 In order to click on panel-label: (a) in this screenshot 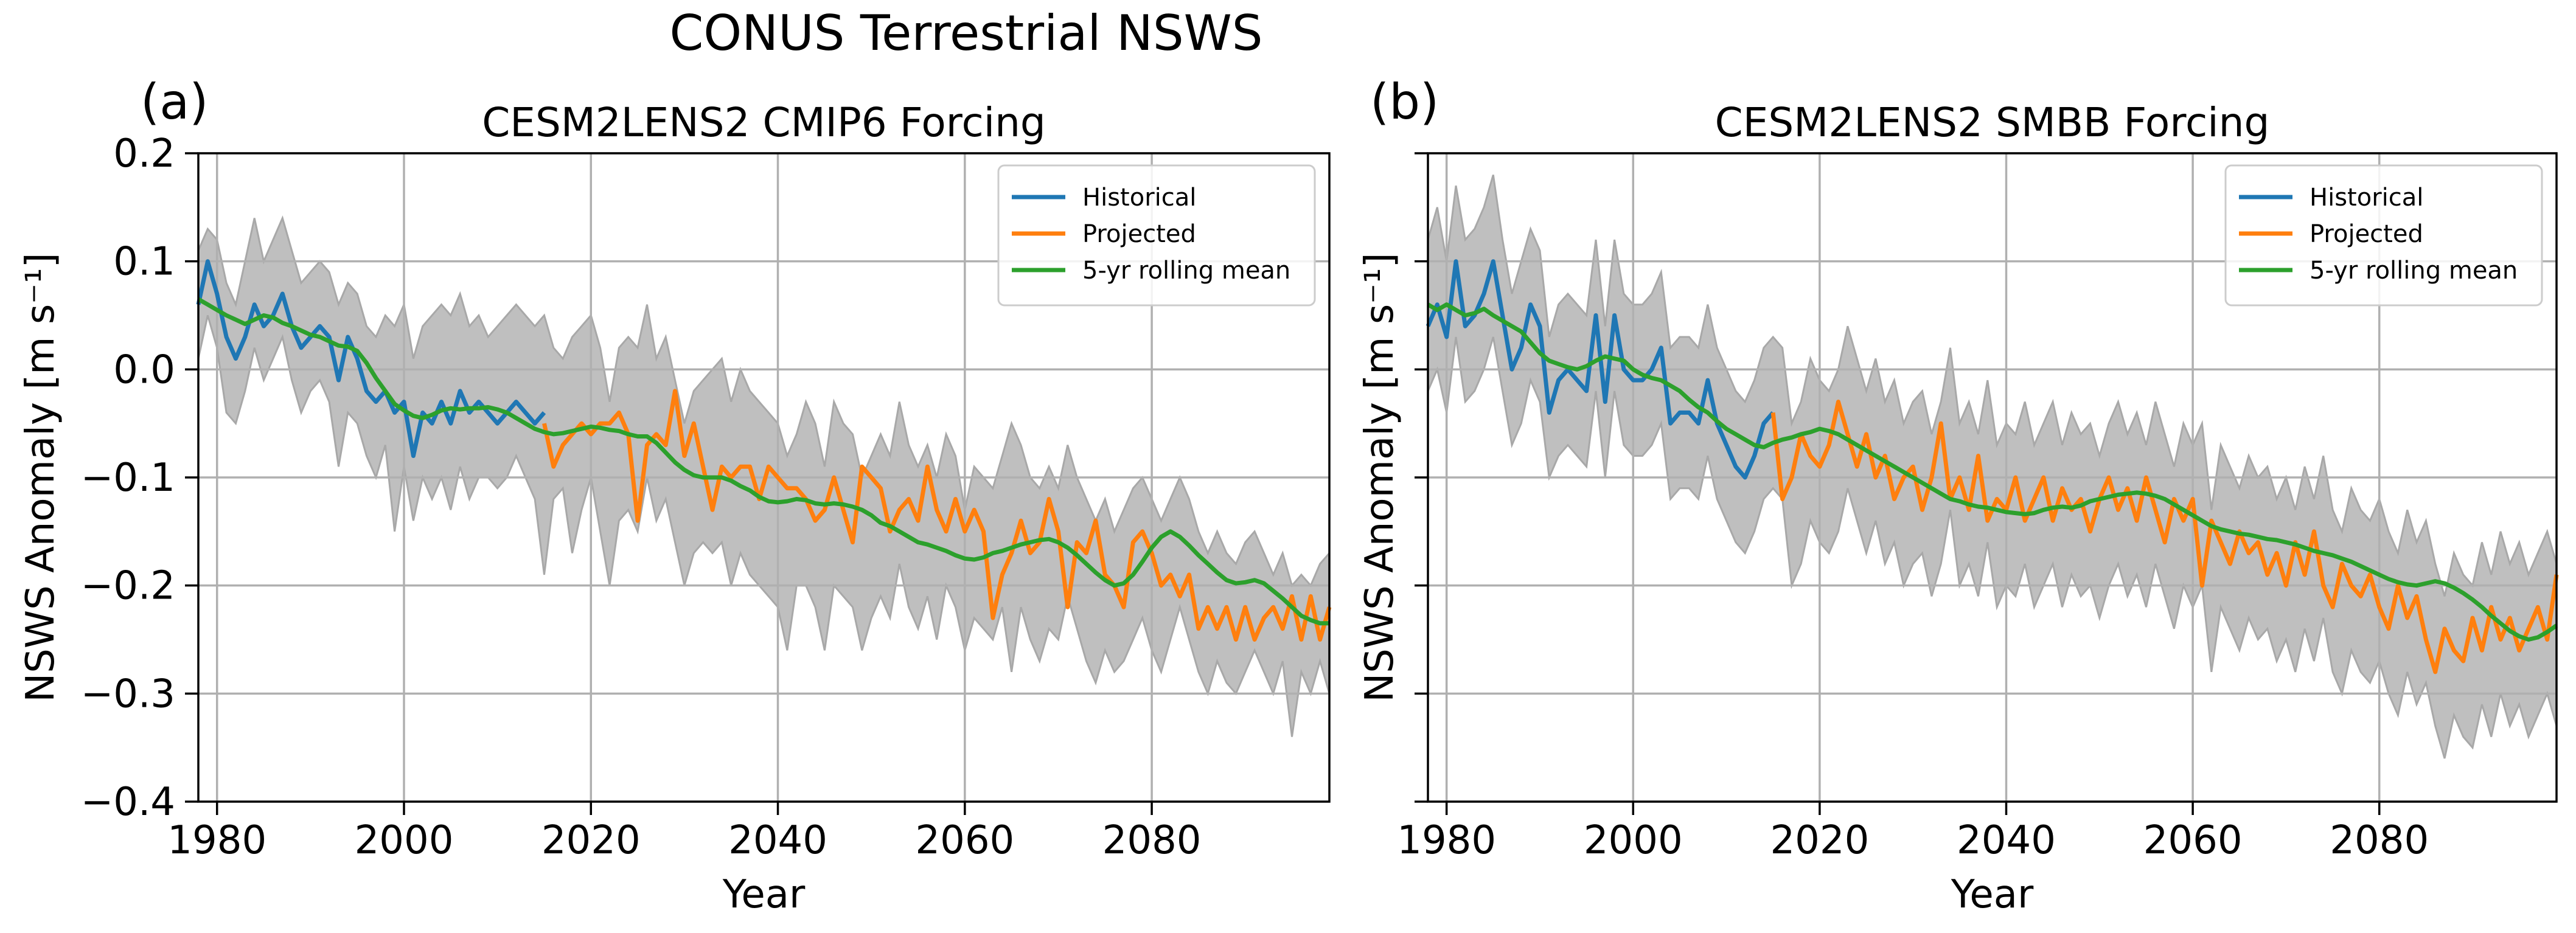, I will do `click(174, 102)`.